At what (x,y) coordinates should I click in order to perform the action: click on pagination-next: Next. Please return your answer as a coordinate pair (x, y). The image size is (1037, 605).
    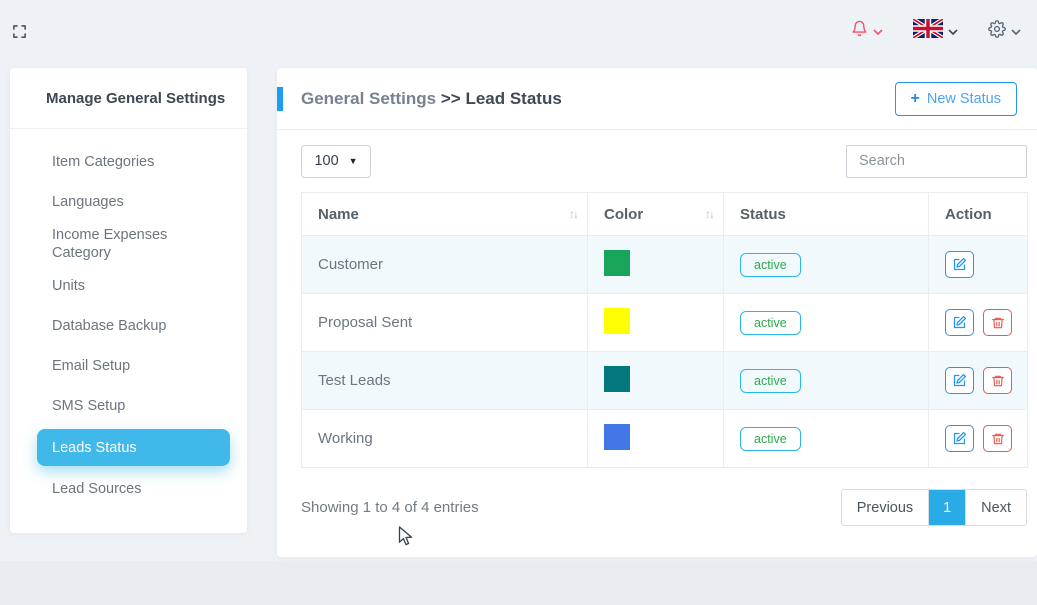
    Looking at the image, I should click on (995, 507).